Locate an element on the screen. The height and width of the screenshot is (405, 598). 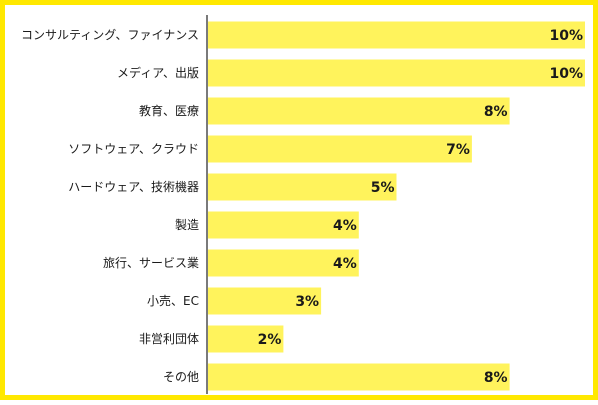
category-label: ソフトウェア、クラウド is located at coordinates (133, 149).